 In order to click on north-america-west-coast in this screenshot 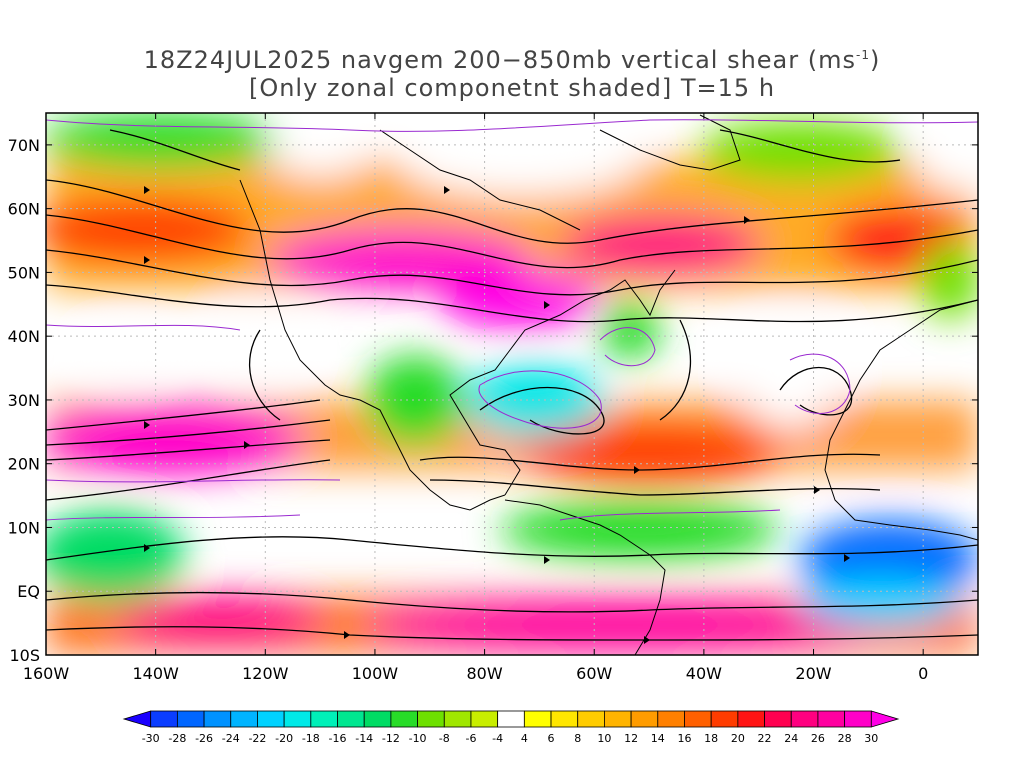, I will do `click(372, 345)`.